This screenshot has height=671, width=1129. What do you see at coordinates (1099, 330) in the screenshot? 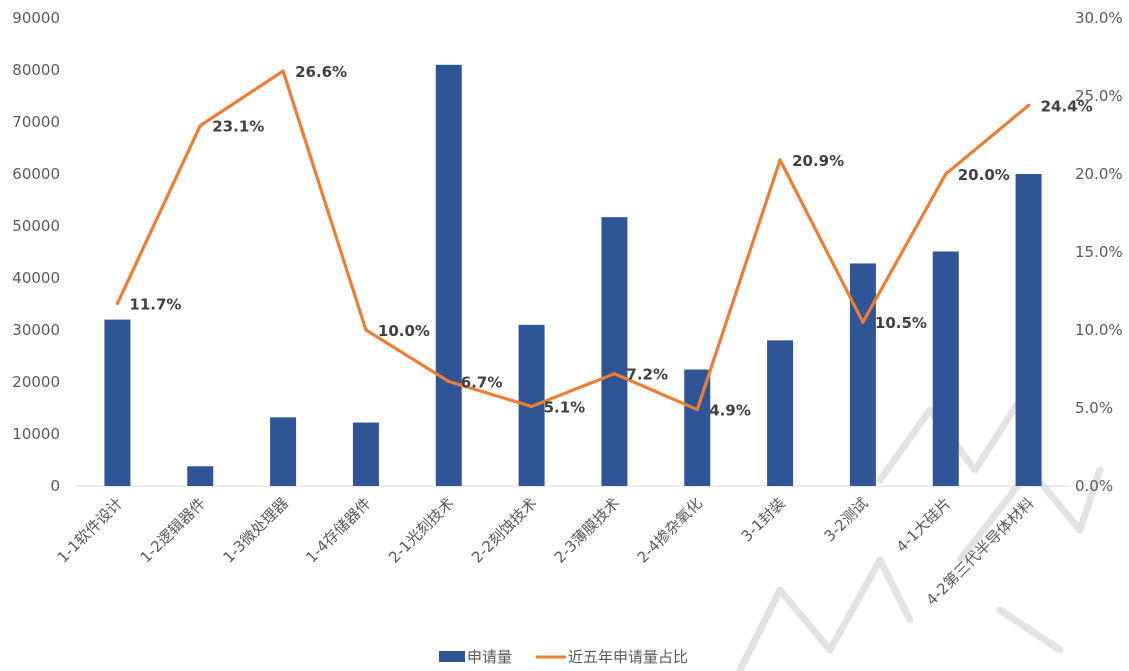
I see `right-tick-label: 10.0%` at bounding box center [1099, 330].